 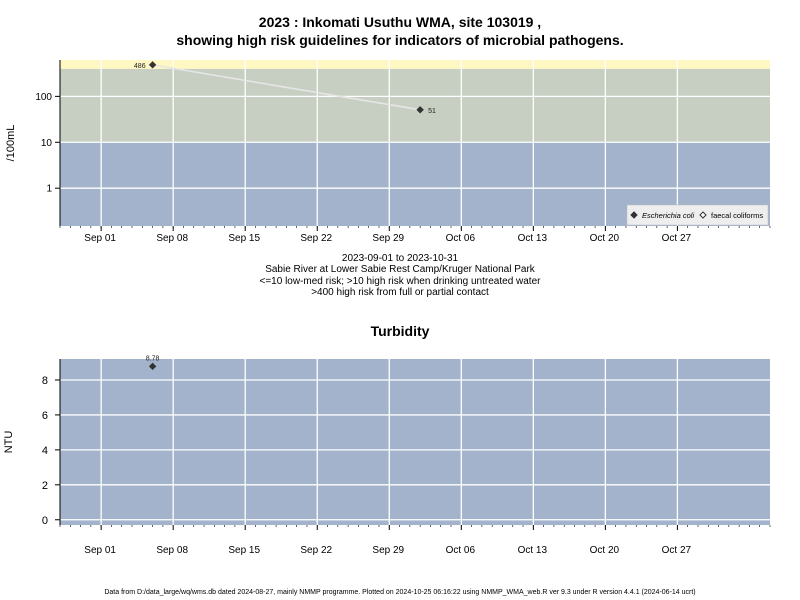 What do you see at coordinates (45, 416) in the screenshot?
I see `y-tick-label: 6` at bounding box center [45, 416].